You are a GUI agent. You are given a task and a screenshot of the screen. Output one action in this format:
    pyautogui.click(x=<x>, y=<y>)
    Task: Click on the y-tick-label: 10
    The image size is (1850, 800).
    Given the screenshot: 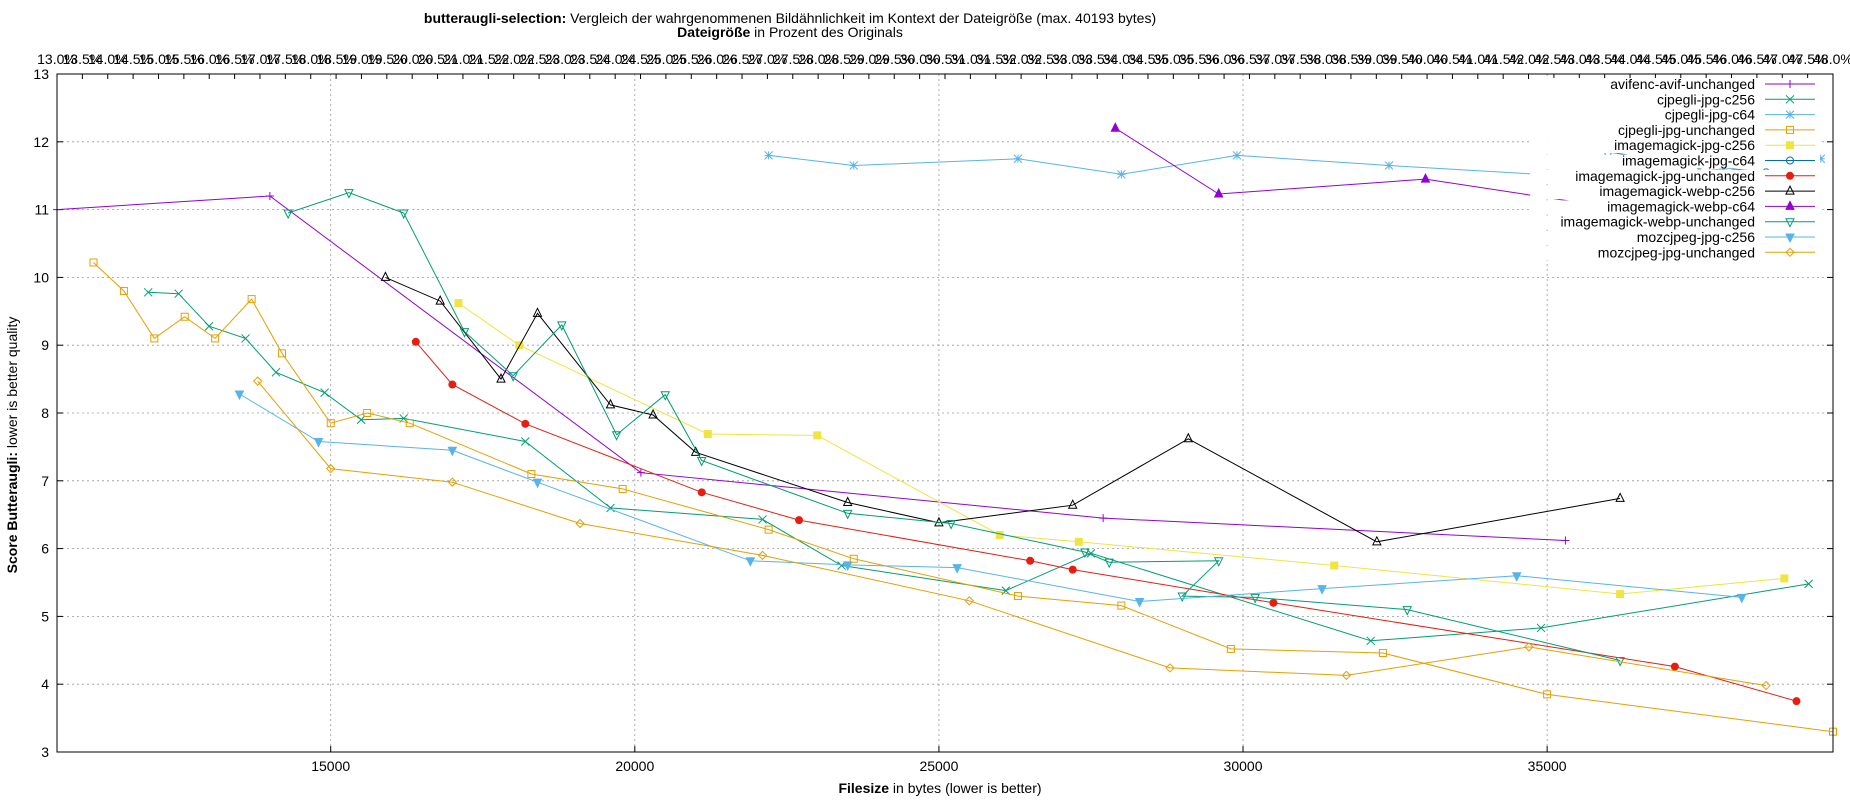 What is the action you would take?
    pyautogui.click(x=41, y=277)
    